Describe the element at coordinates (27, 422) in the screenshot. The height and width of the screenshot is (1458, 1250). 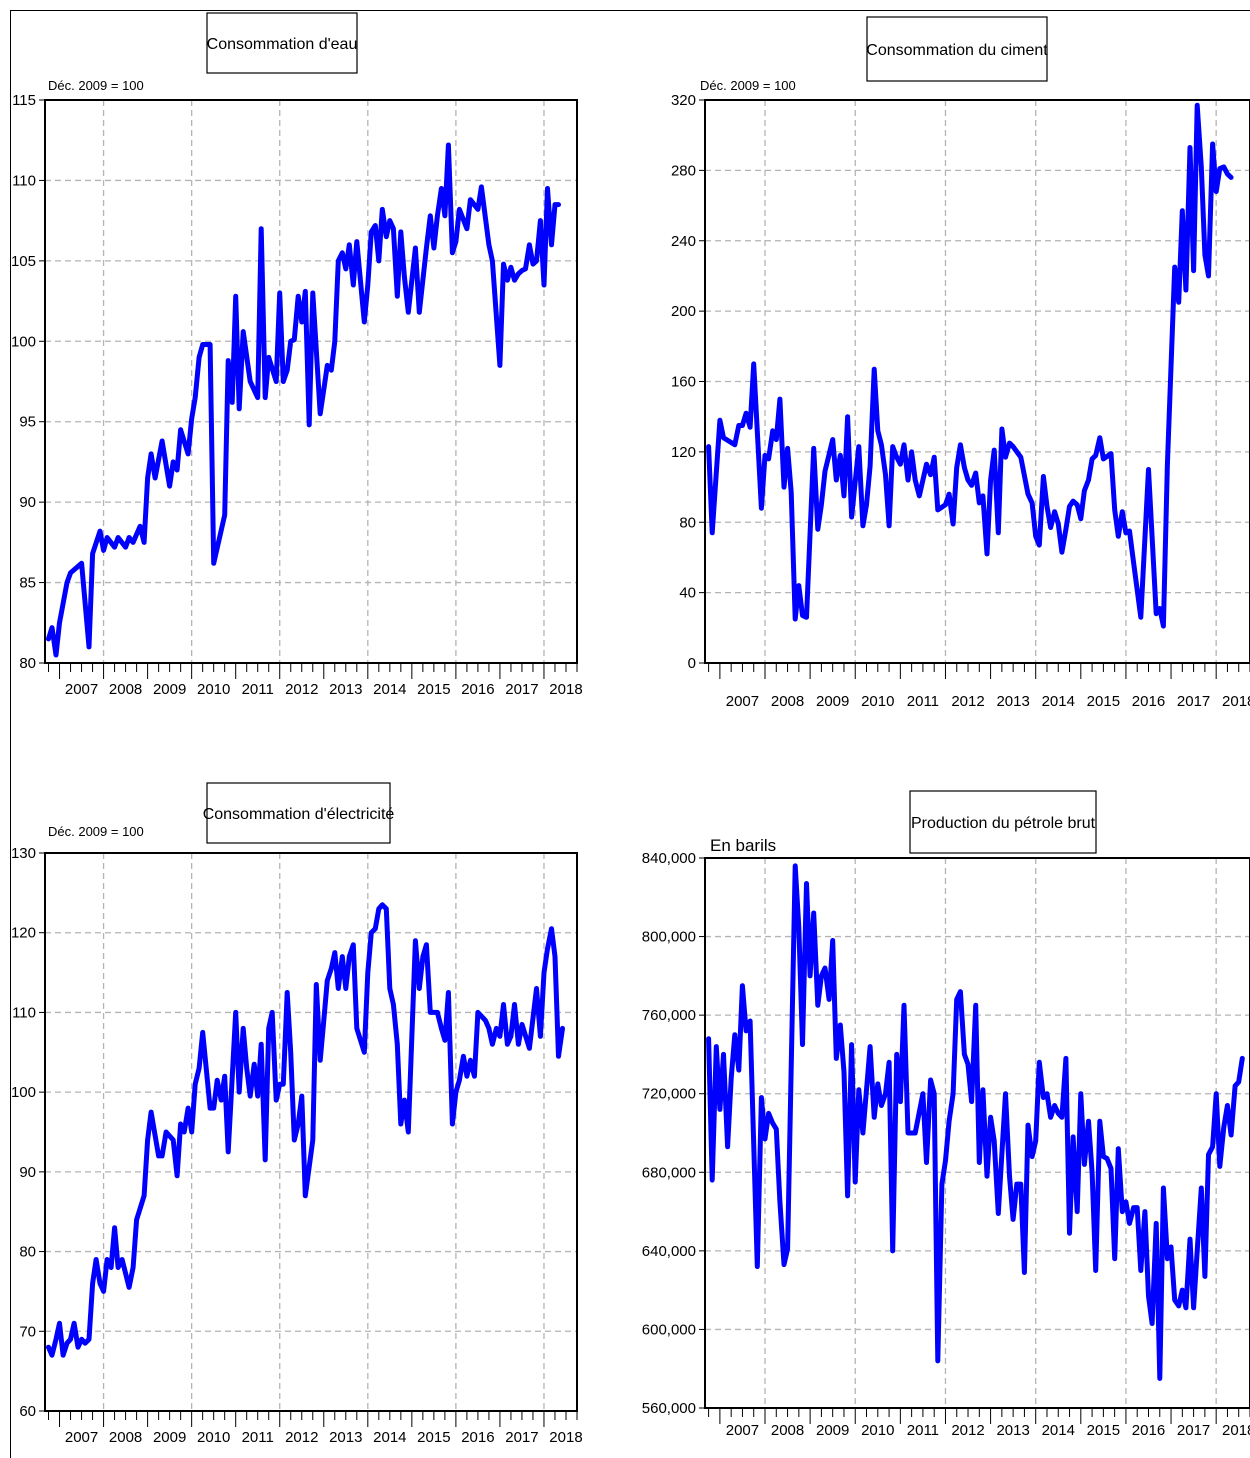
I see `y-tick-label: 95` at that location.